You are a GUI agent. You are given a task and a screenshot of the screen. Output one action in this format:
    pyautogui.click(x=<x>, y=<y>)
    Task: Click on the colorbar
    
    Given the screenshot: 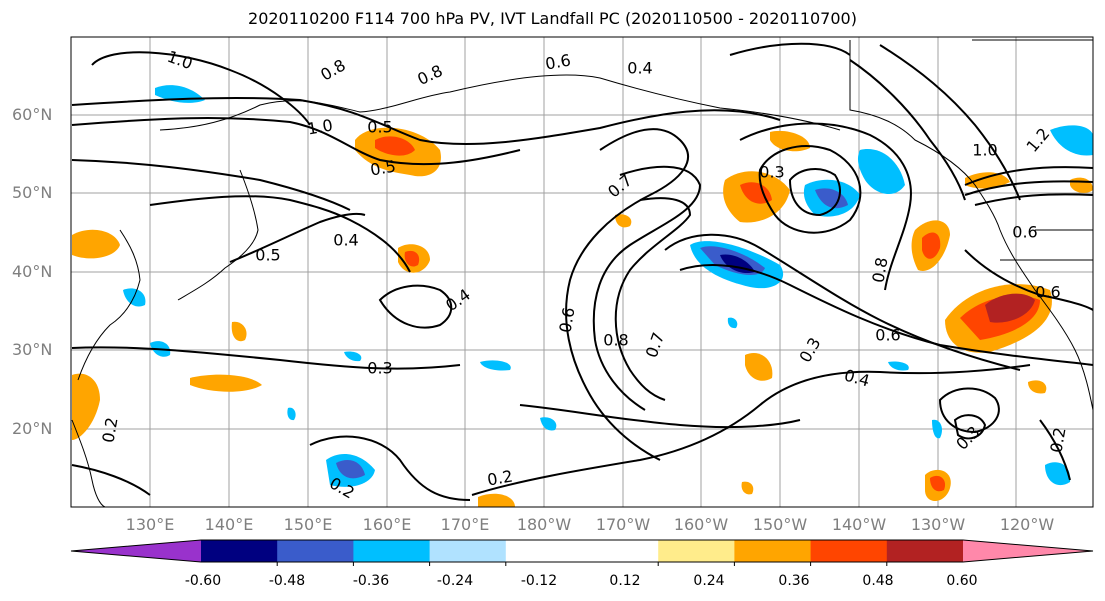 What is the action you would take?
    pyautogui.click(x=582, y=552)
    